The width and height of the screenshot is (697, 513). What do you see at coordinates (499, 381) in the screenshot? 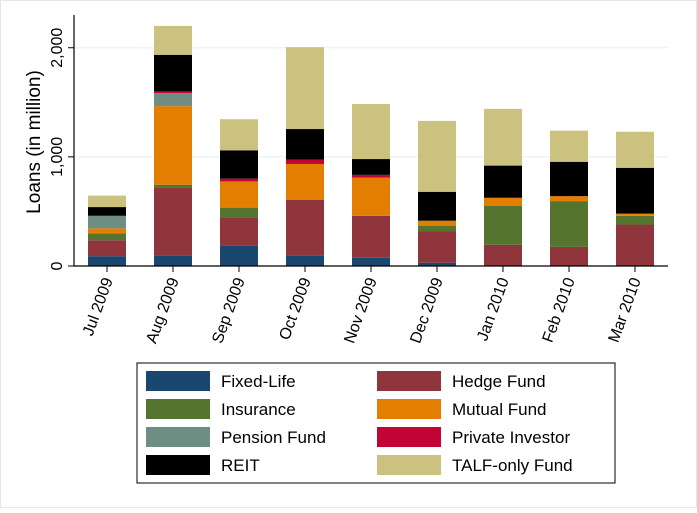
I see `legend-label-hedge-fund: Hedge Fund` at bounding box center [499, 381].